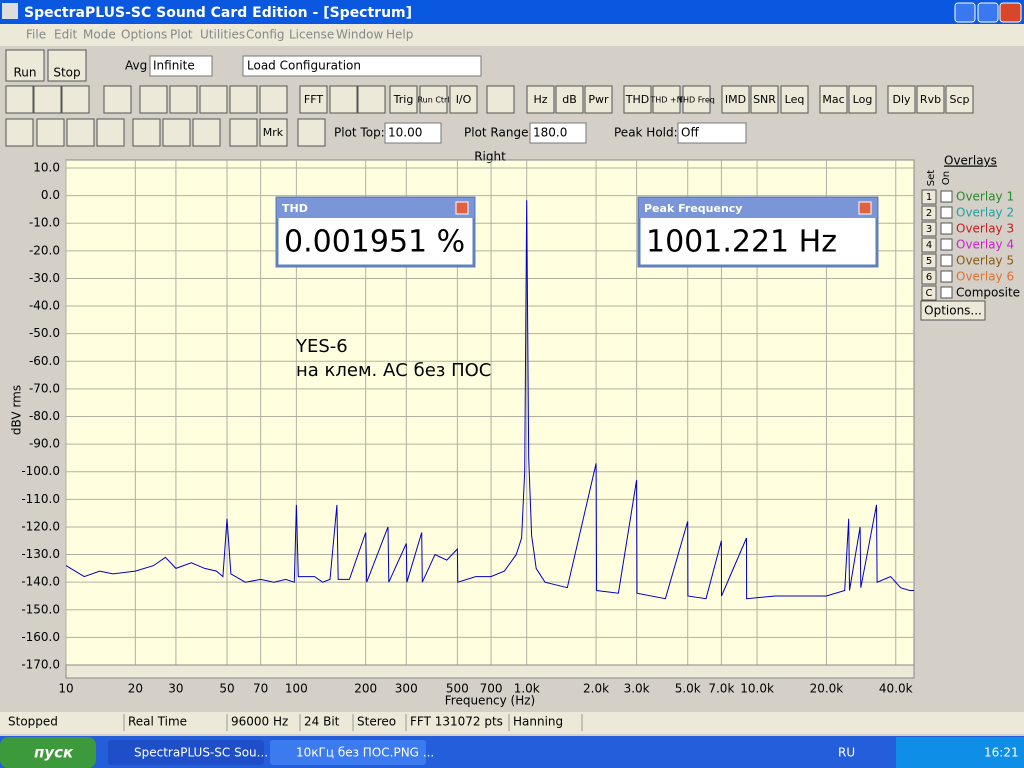  What do you see at coordinates (362, 66) in the screenshot?
I see `config-select` at bounding box center [362, 66].